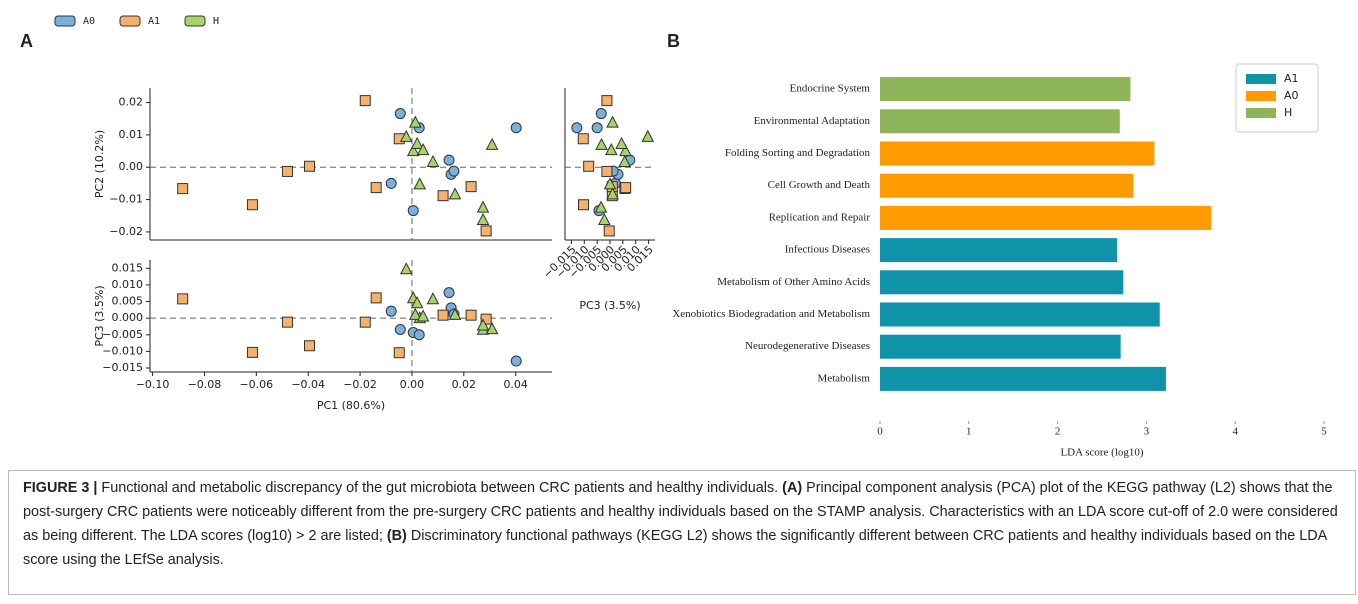 The width and height of the screenshot is (1358, 604). I want to click on x-tick-label: 0.02, so click(464, 384).